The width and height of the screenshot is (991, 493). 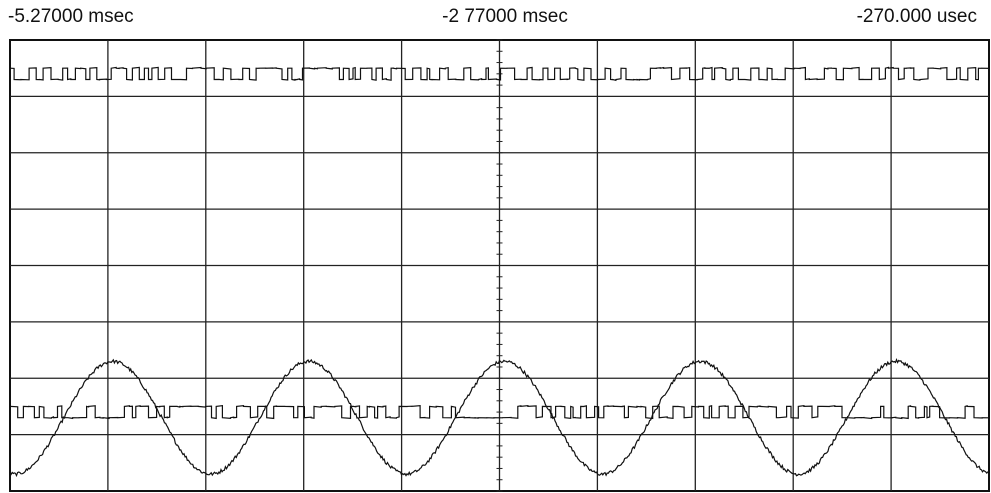 What do you see at coordinates (499, 412) in the screenshot?
I see `lower-digital-trace` at bounding box center [499, 412].